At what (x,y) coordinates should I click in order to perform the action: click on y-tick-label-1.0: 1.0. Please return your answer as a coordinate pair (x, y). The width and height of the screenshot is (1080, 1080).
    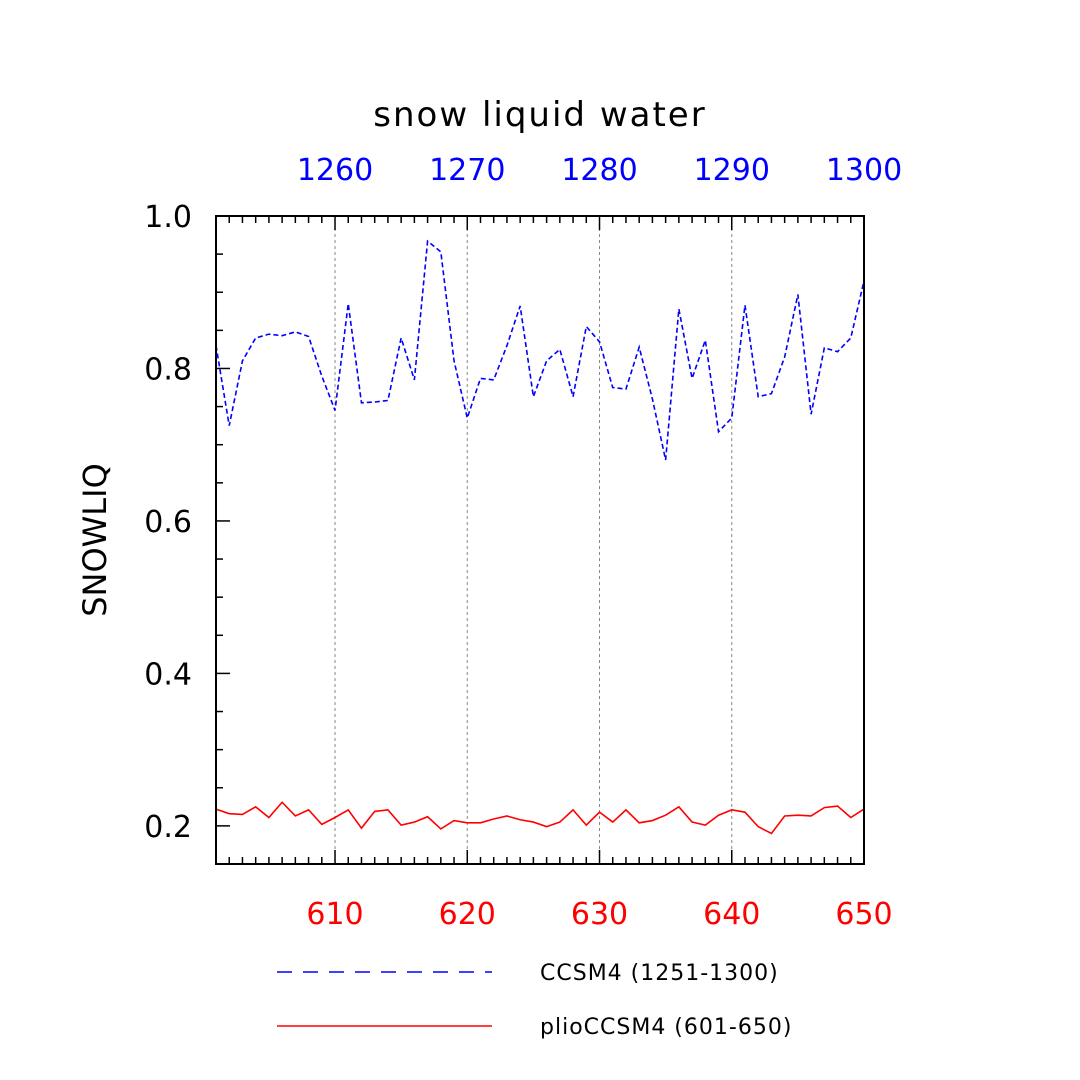
    Looking at the image, I should click on (168, 217).